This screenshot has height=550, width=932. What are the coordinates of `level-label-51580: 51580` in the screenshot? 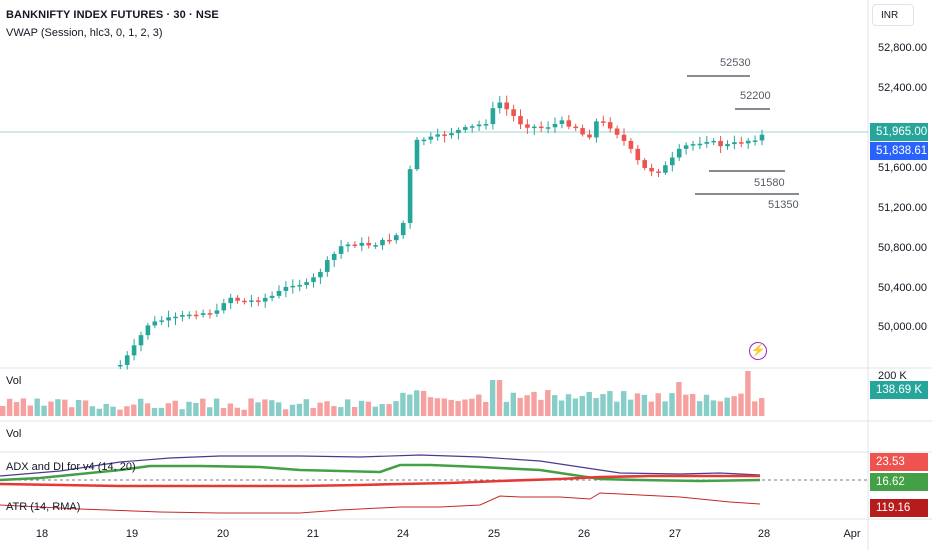 It's located at (769, 183).